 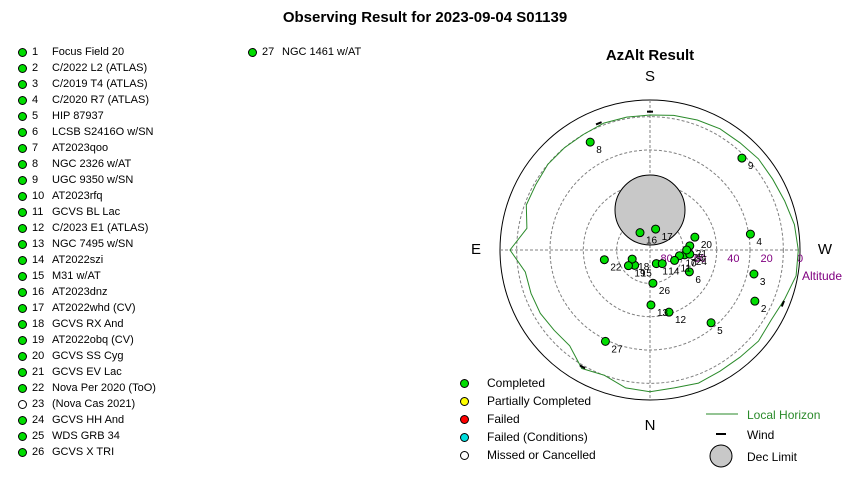 I want to click on target-point-label: 11, so click(x=686, y=268).